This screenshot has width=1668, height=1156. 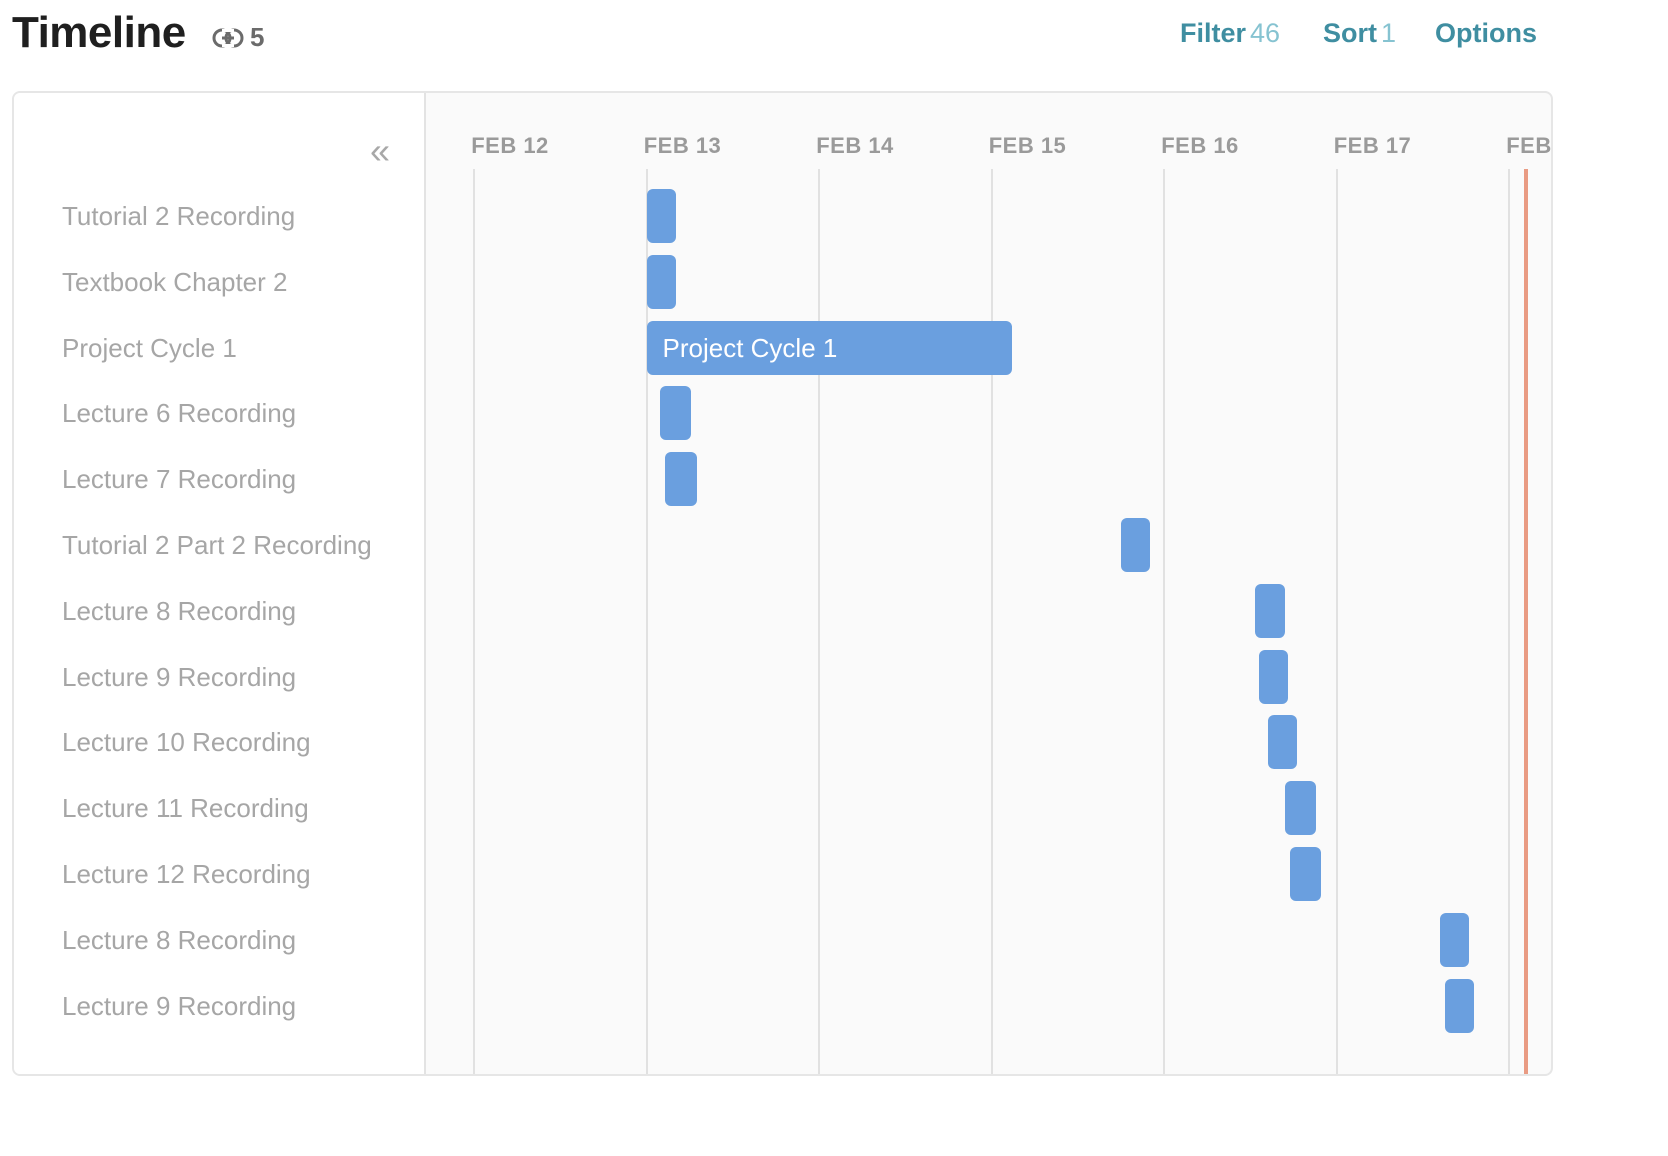 What do you see at coordinates (682, 145) in the screenshot?
I see `date-header-label: FEB 13` at bounding box center [682, 145].